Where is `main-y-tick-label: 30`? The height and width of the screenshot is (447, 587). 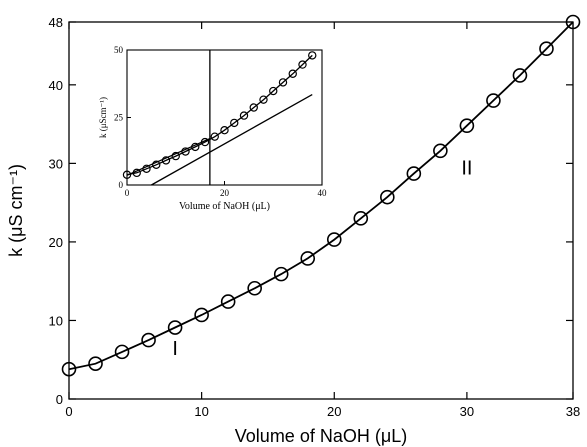 main-y-tick-label: 30 is located at coordinates (56, 163).